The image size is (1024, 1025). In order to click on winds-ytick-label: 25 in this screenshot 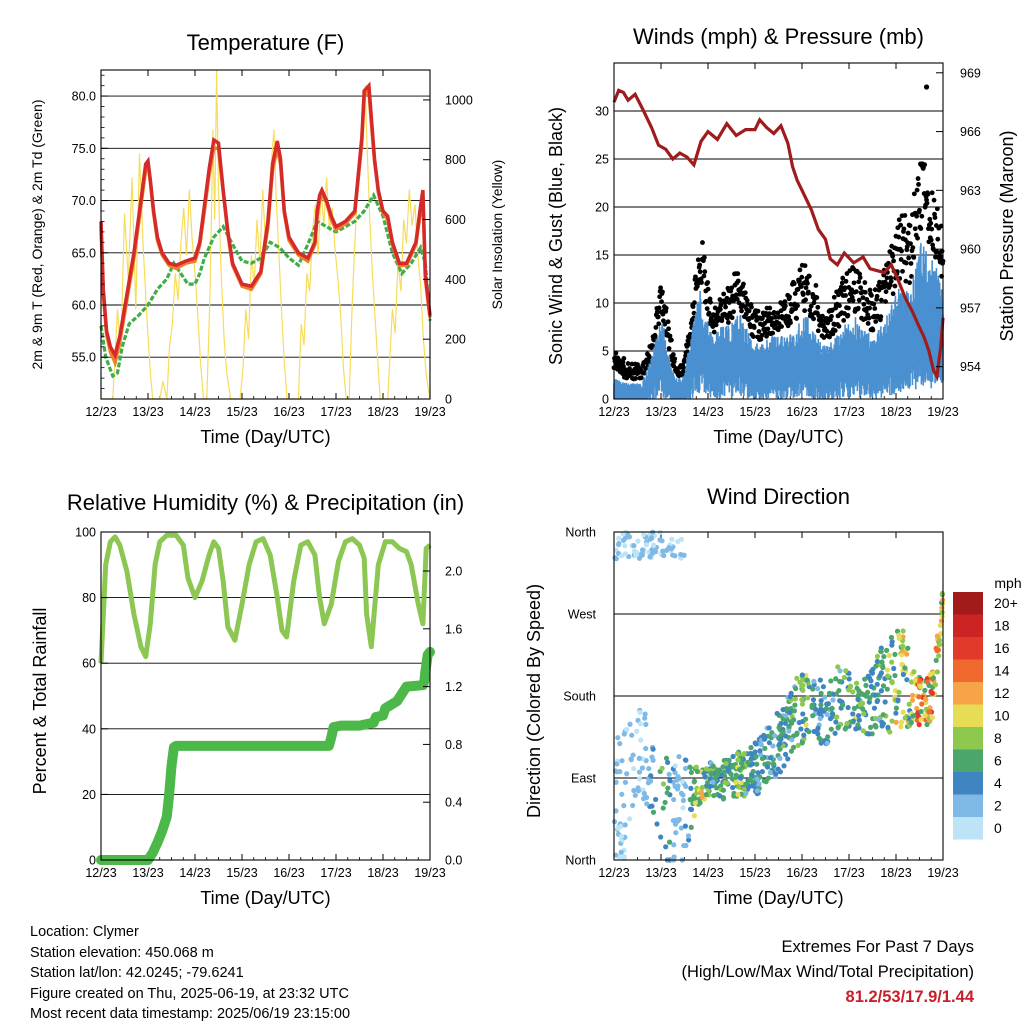, I will do `click(602, 160)`.